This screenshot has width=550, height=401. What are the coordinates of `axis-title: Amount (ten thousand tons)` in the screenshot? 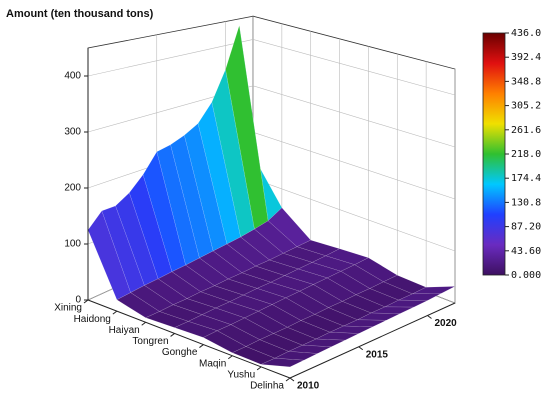 It's located at (80, 14).